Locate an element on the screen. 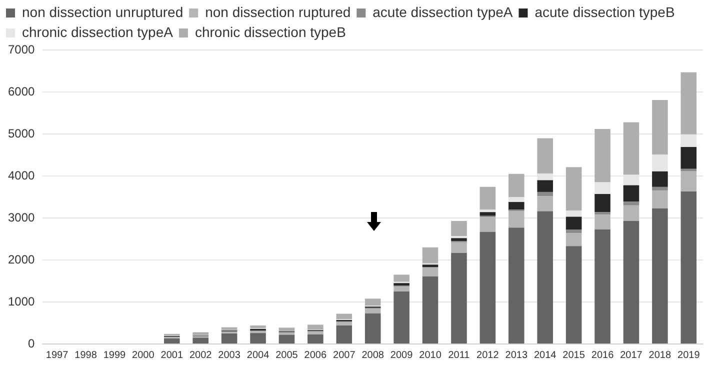 The height and width of the screenshot is (366, 711). x-tick-label: 2014 is located at coordinates (545, 355).